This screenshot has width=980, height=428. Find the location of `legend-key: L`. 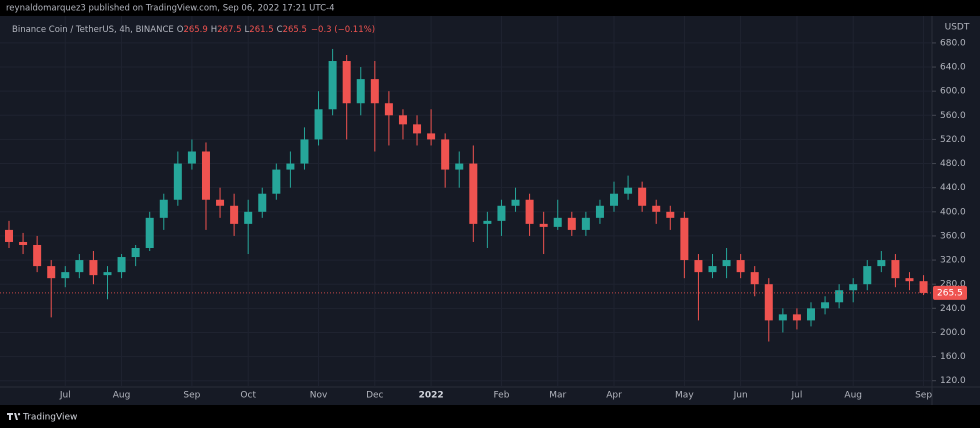

legend-key: L is located at coordinates (247, 30).